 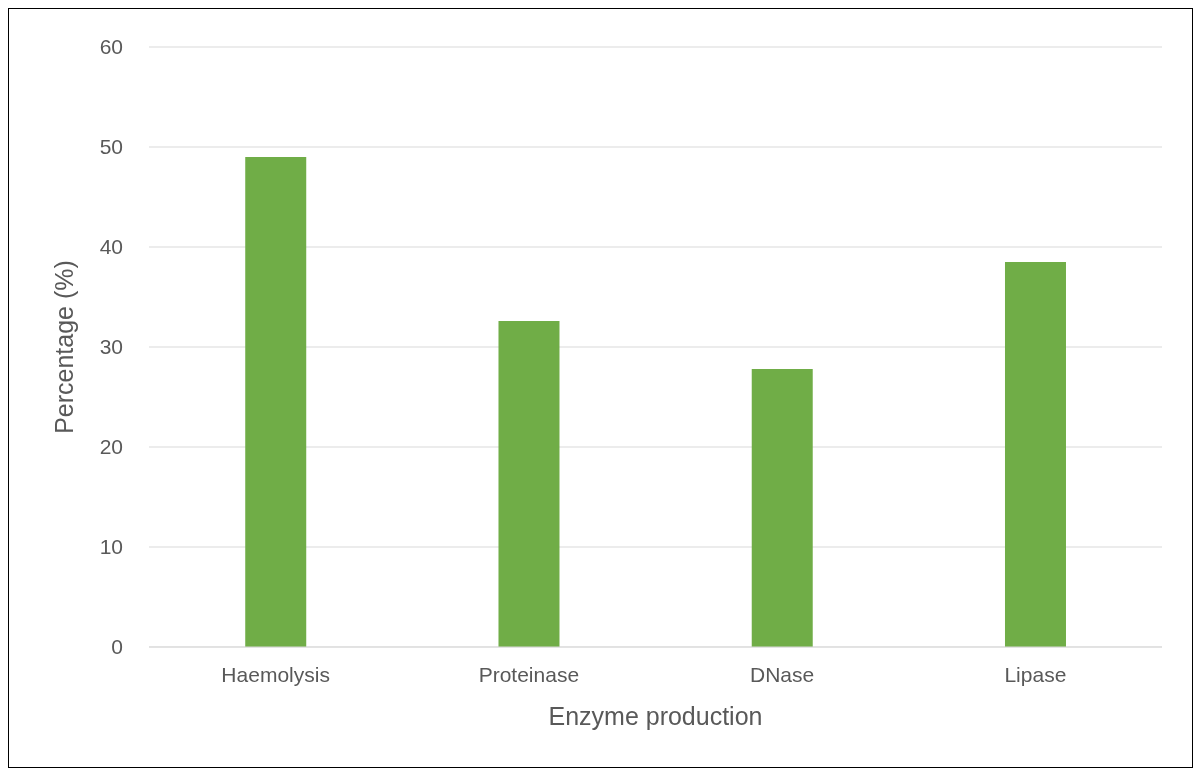 What do you see at coordinates (111, 147) in the screenshot?
I see `y-tick-label: 50` at bounding box center [111, 147].